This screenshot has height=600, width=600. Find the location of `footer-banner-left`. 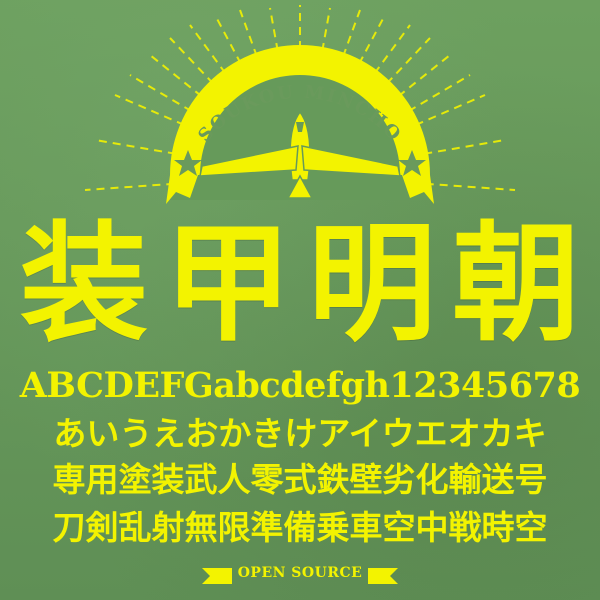

footer-banner-left is located at coordinates (217, 576).